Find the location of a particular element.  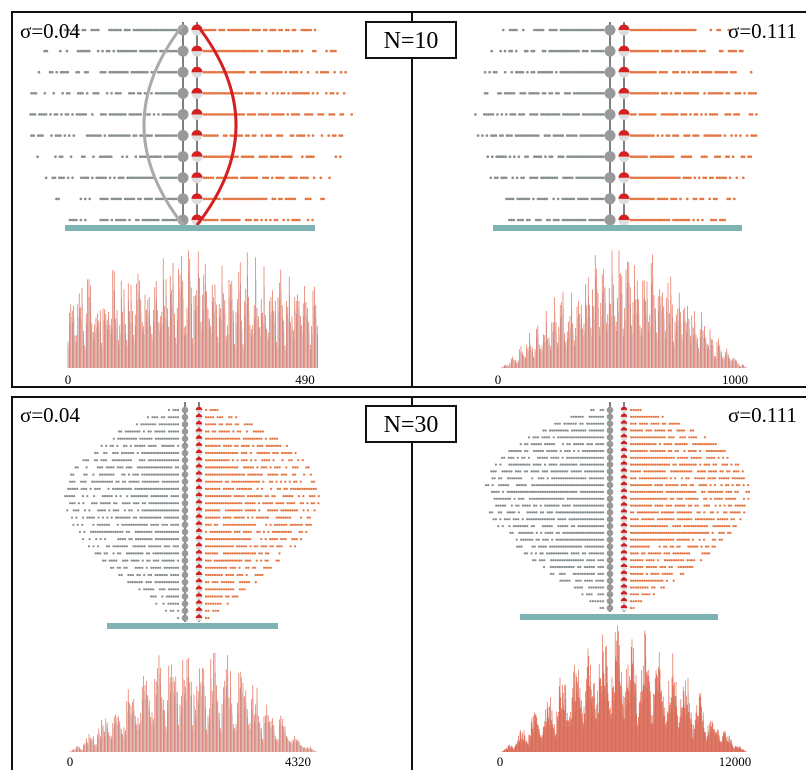

n-label: N=10 is located at coordinates (411, 41).